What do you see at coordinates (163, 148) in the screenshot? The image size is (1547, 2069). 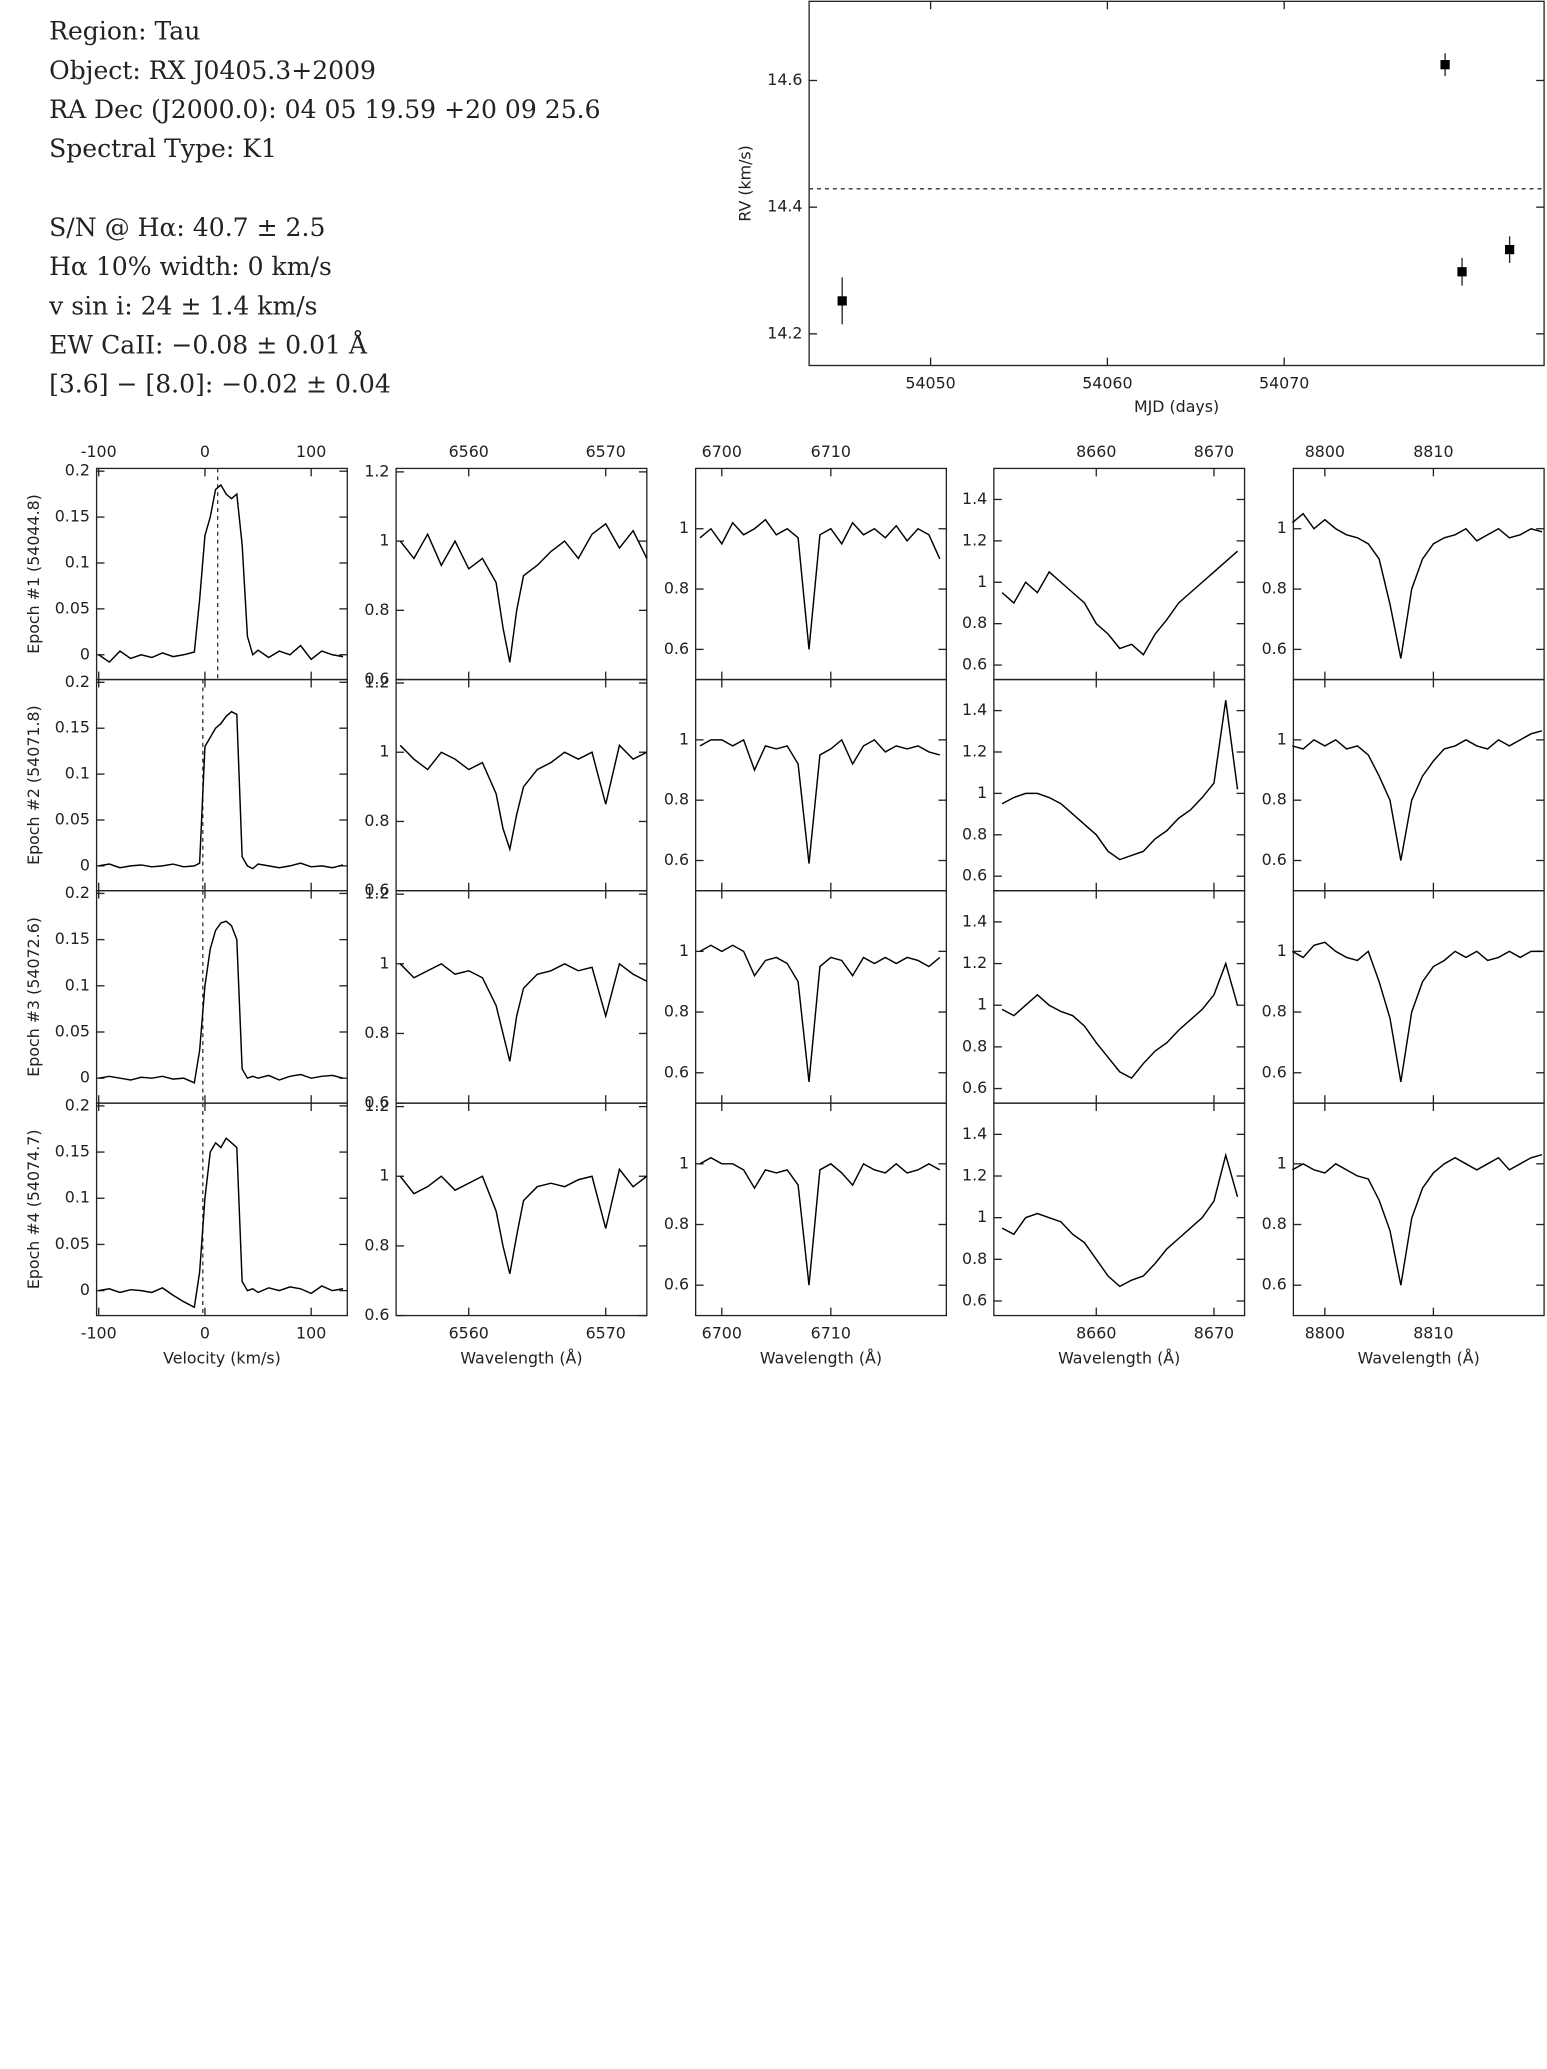 I see `info-line: Spectral Type: K1` at bounding box center [163, 148].